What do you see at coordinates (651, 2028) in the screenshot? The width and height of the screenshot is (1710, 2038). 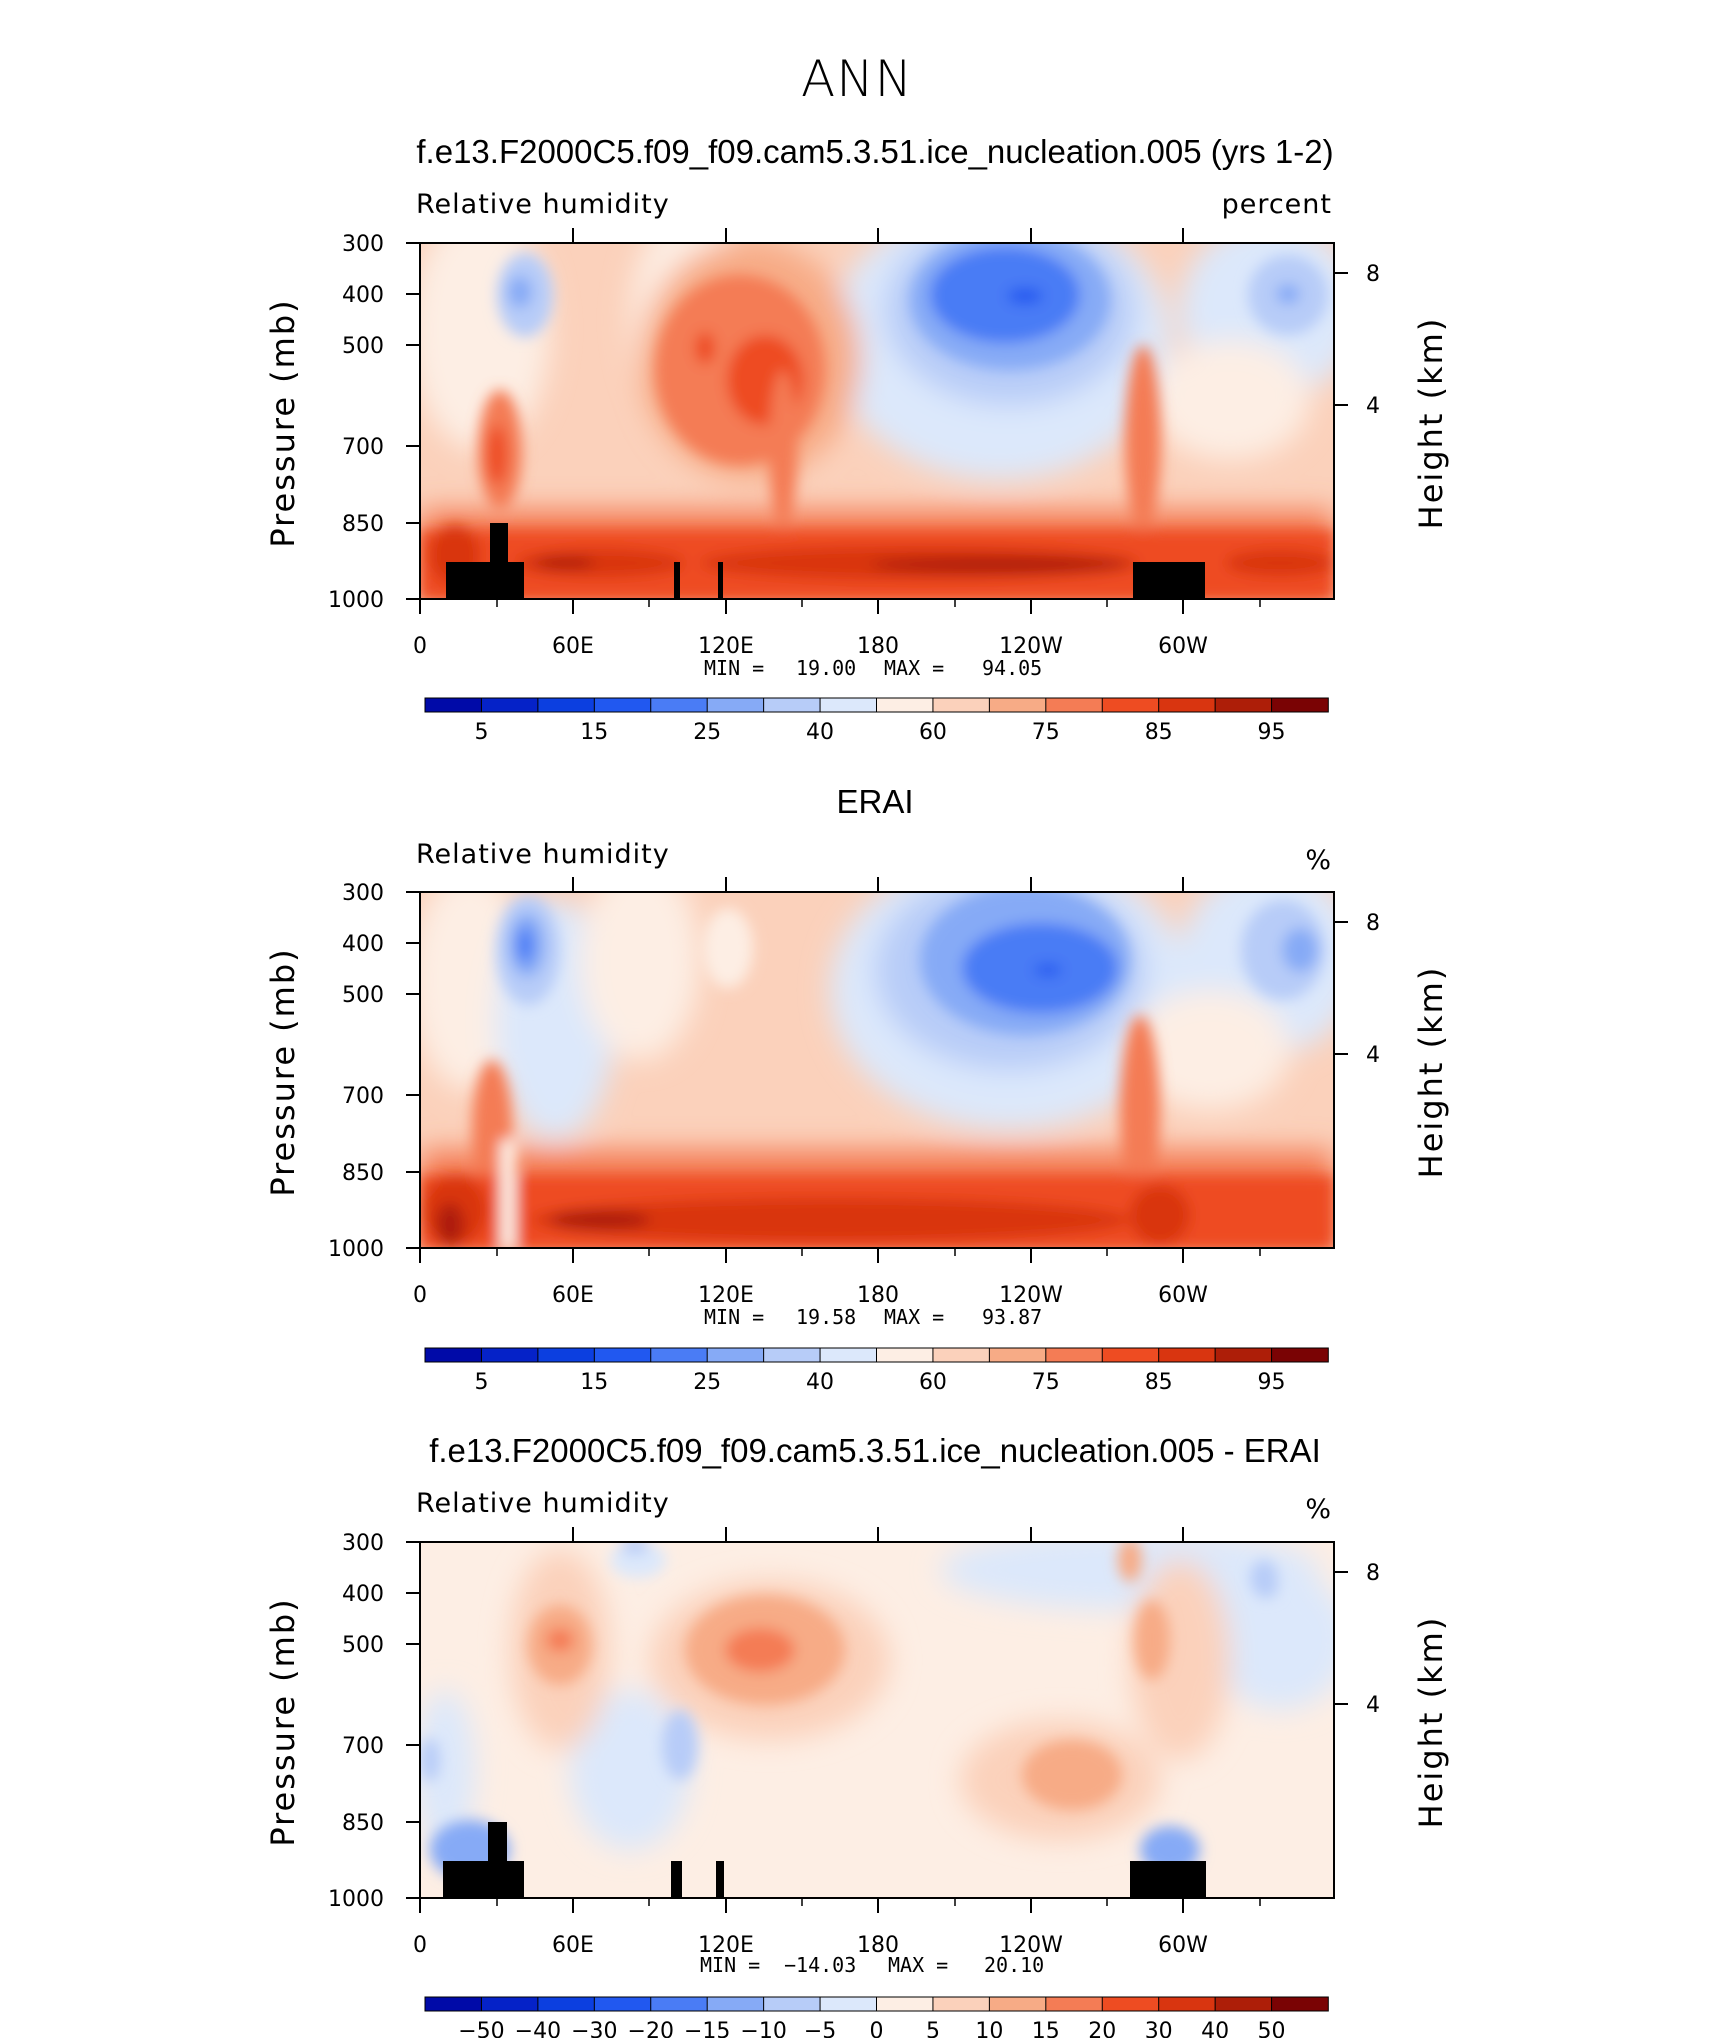 I see `colorbar-tick-label: −20` at bounding box center [651, 2028].